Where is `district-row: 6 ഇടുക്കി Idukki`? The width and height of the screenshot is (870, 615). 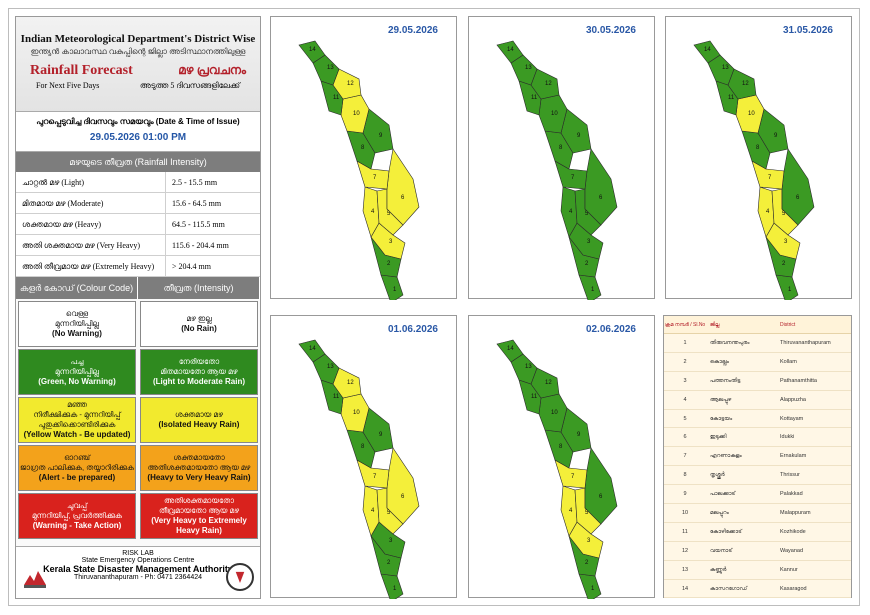
district-row: 6 ഇടുക്കി Idukki is located at coordinates (757, 438).